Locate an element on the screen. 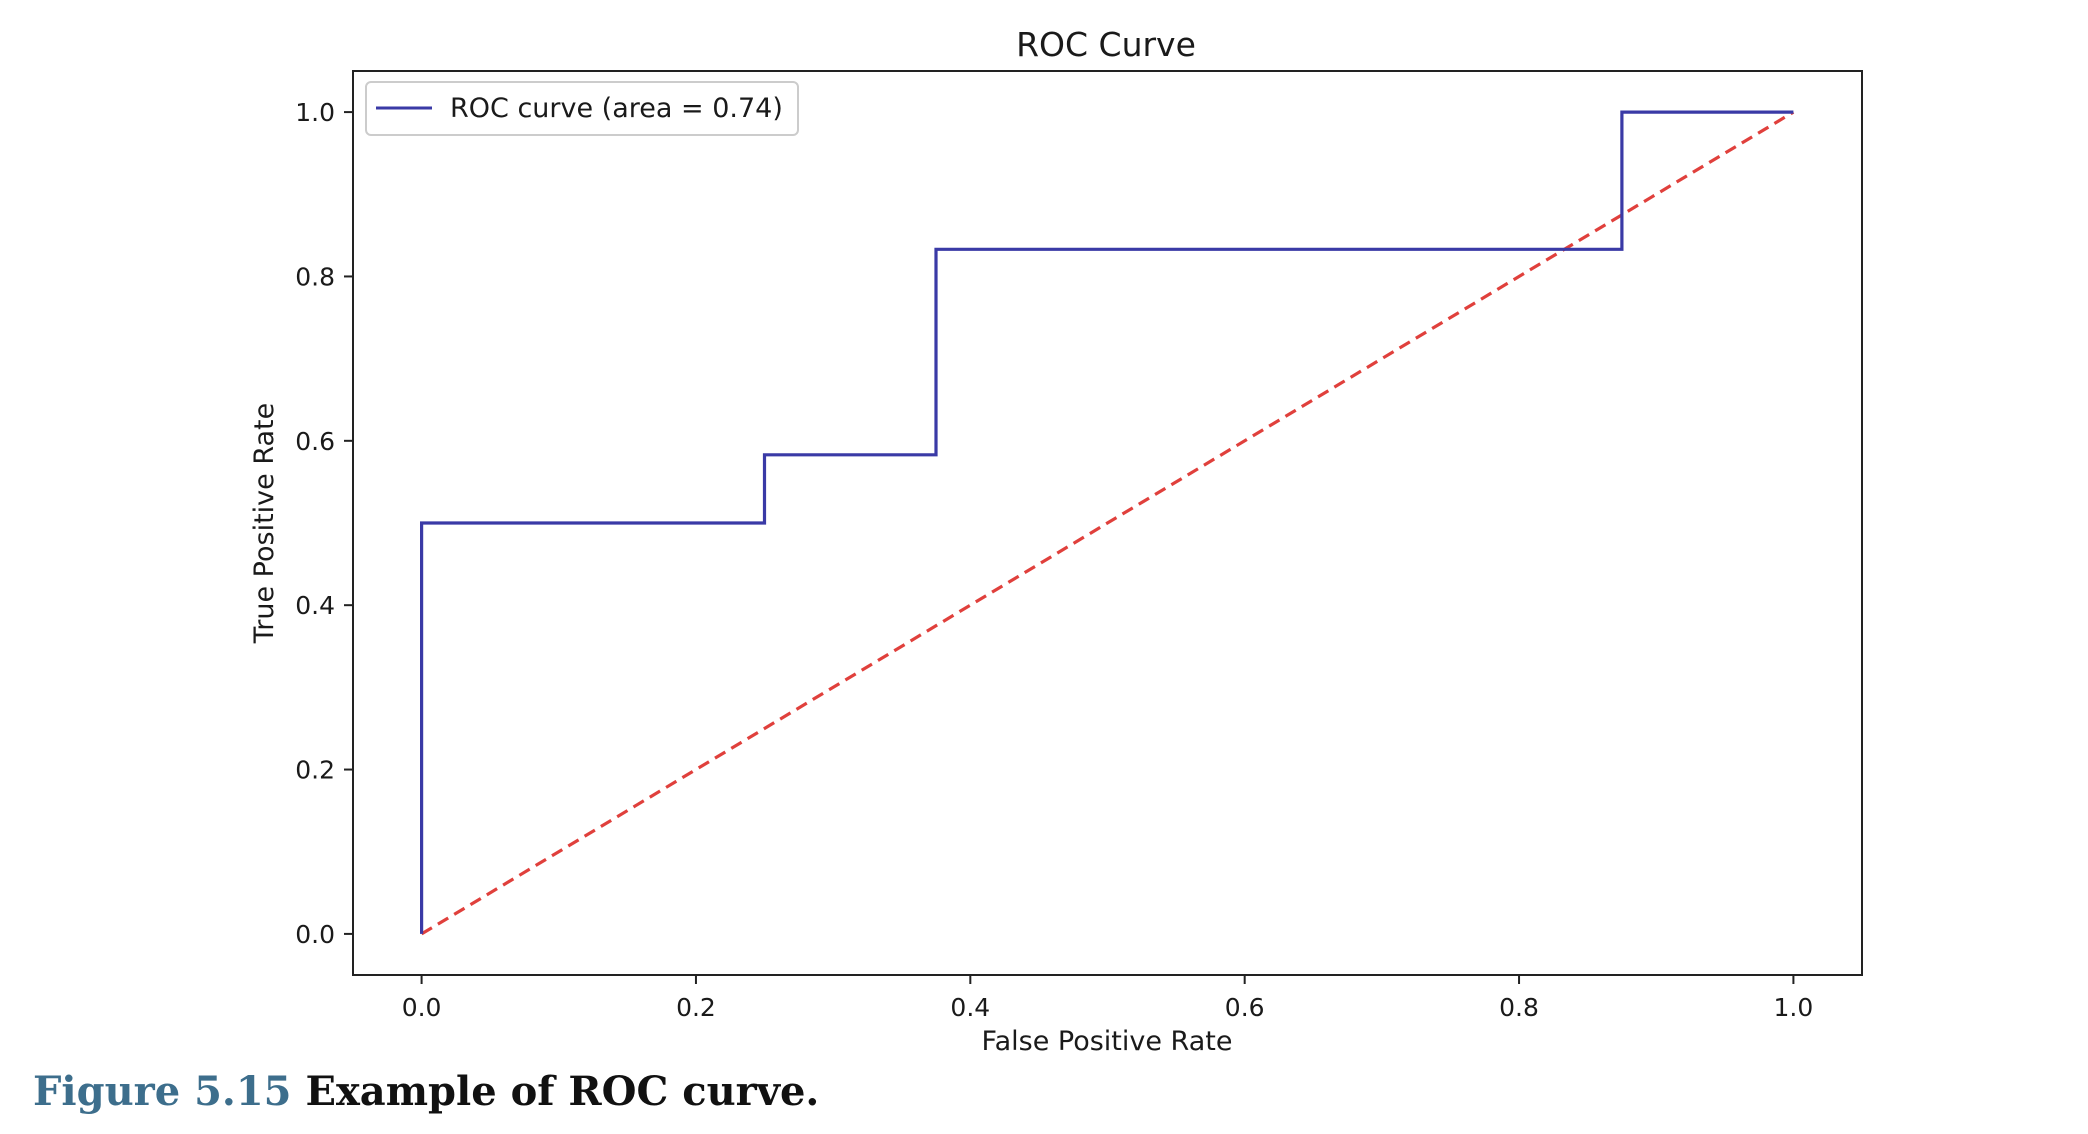  legend-box is located at coordinates (582, 108).